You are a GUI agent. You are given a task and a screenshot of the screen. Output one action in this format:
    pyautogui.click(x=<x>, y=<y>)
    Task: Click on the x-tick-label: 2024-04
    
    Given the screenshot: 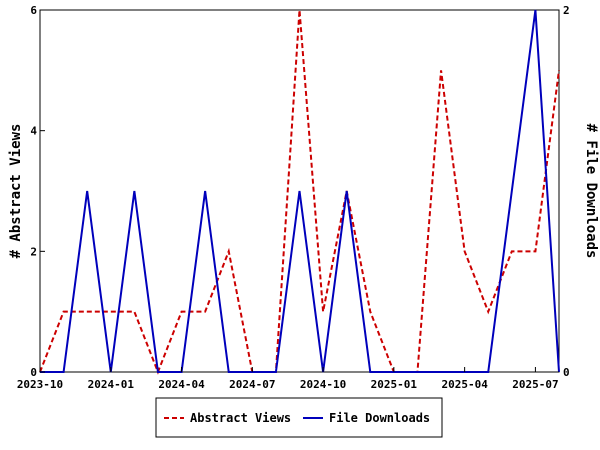 What is the action you would take?
    pyautogui.click(x=181, y=384)
    